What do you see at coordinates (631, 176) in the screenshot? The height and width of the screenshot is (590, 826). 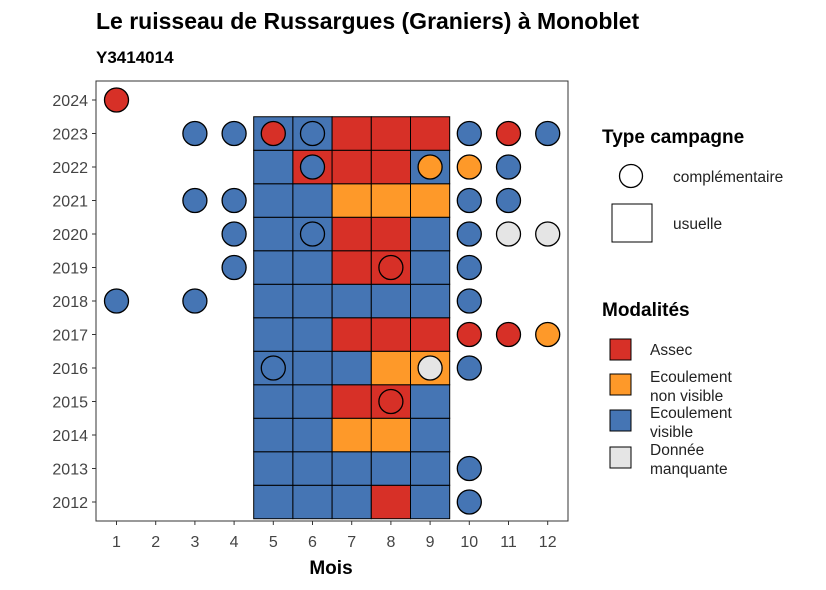 I see `legend-circle-key` at bounding box center [631, 176].